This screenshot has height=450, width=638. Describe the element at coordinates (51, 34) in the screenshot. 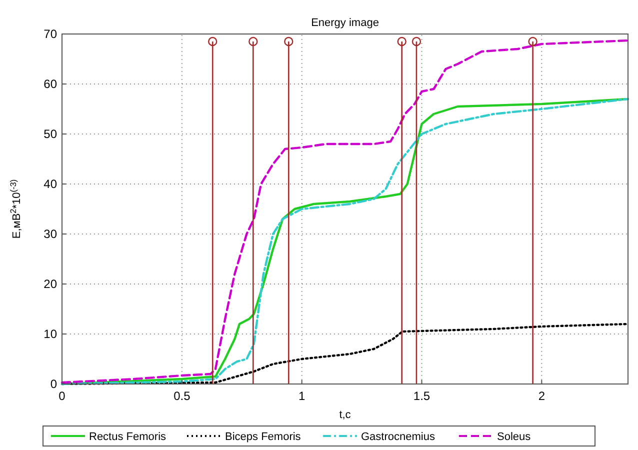

I see `y-tick-label: 70` at that location.